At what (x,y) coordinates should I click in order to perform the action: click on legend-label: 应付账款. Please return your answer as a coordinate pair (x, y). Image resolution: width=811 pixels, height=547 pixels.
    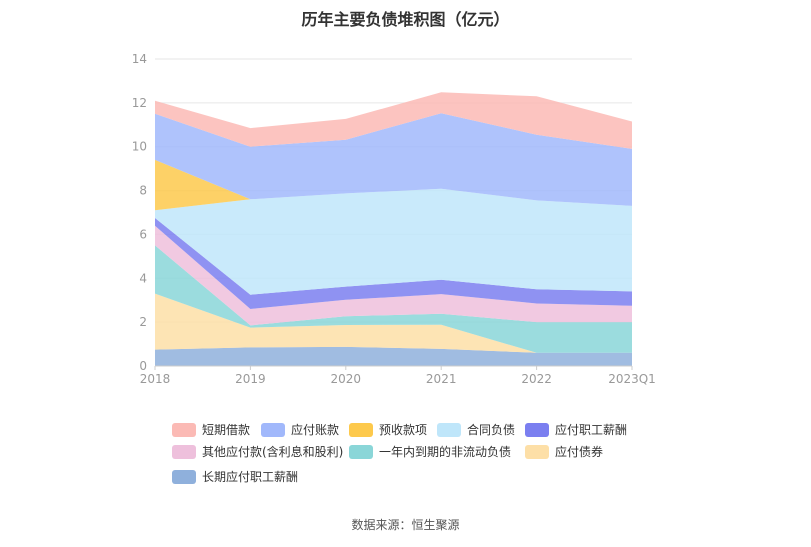
    Looking at the image, I should click on (315, 429).